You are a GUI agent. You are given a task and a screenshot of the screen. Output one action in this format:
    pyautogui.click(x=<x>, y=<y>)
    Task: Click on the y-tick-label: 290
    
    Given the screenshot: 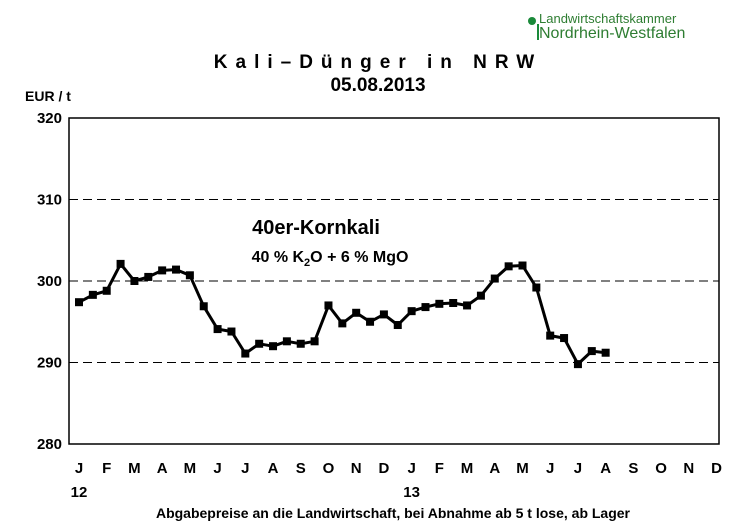 What is the action you would take?
    pyautogui.click(x=49, y=363)
    